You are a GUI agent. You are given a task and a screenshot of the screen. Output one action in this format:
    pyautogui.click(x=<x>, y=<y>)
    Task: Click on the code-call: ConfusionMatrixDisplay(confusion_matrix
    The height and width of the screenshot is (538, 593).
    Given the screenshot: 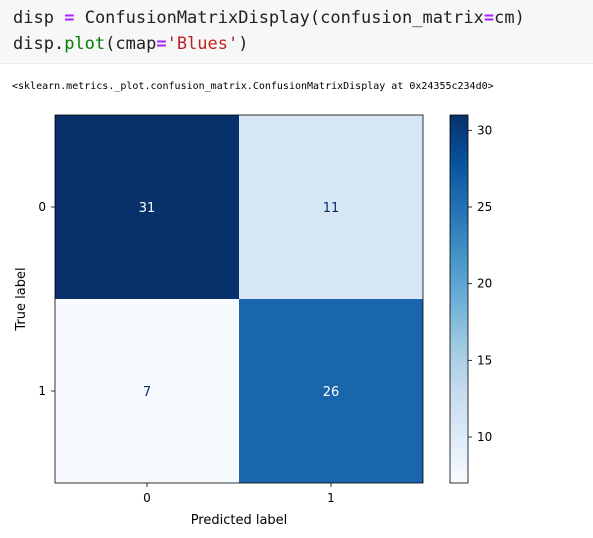 What is the action you would take?
    pyautogui.click(x=284, y=18)
    